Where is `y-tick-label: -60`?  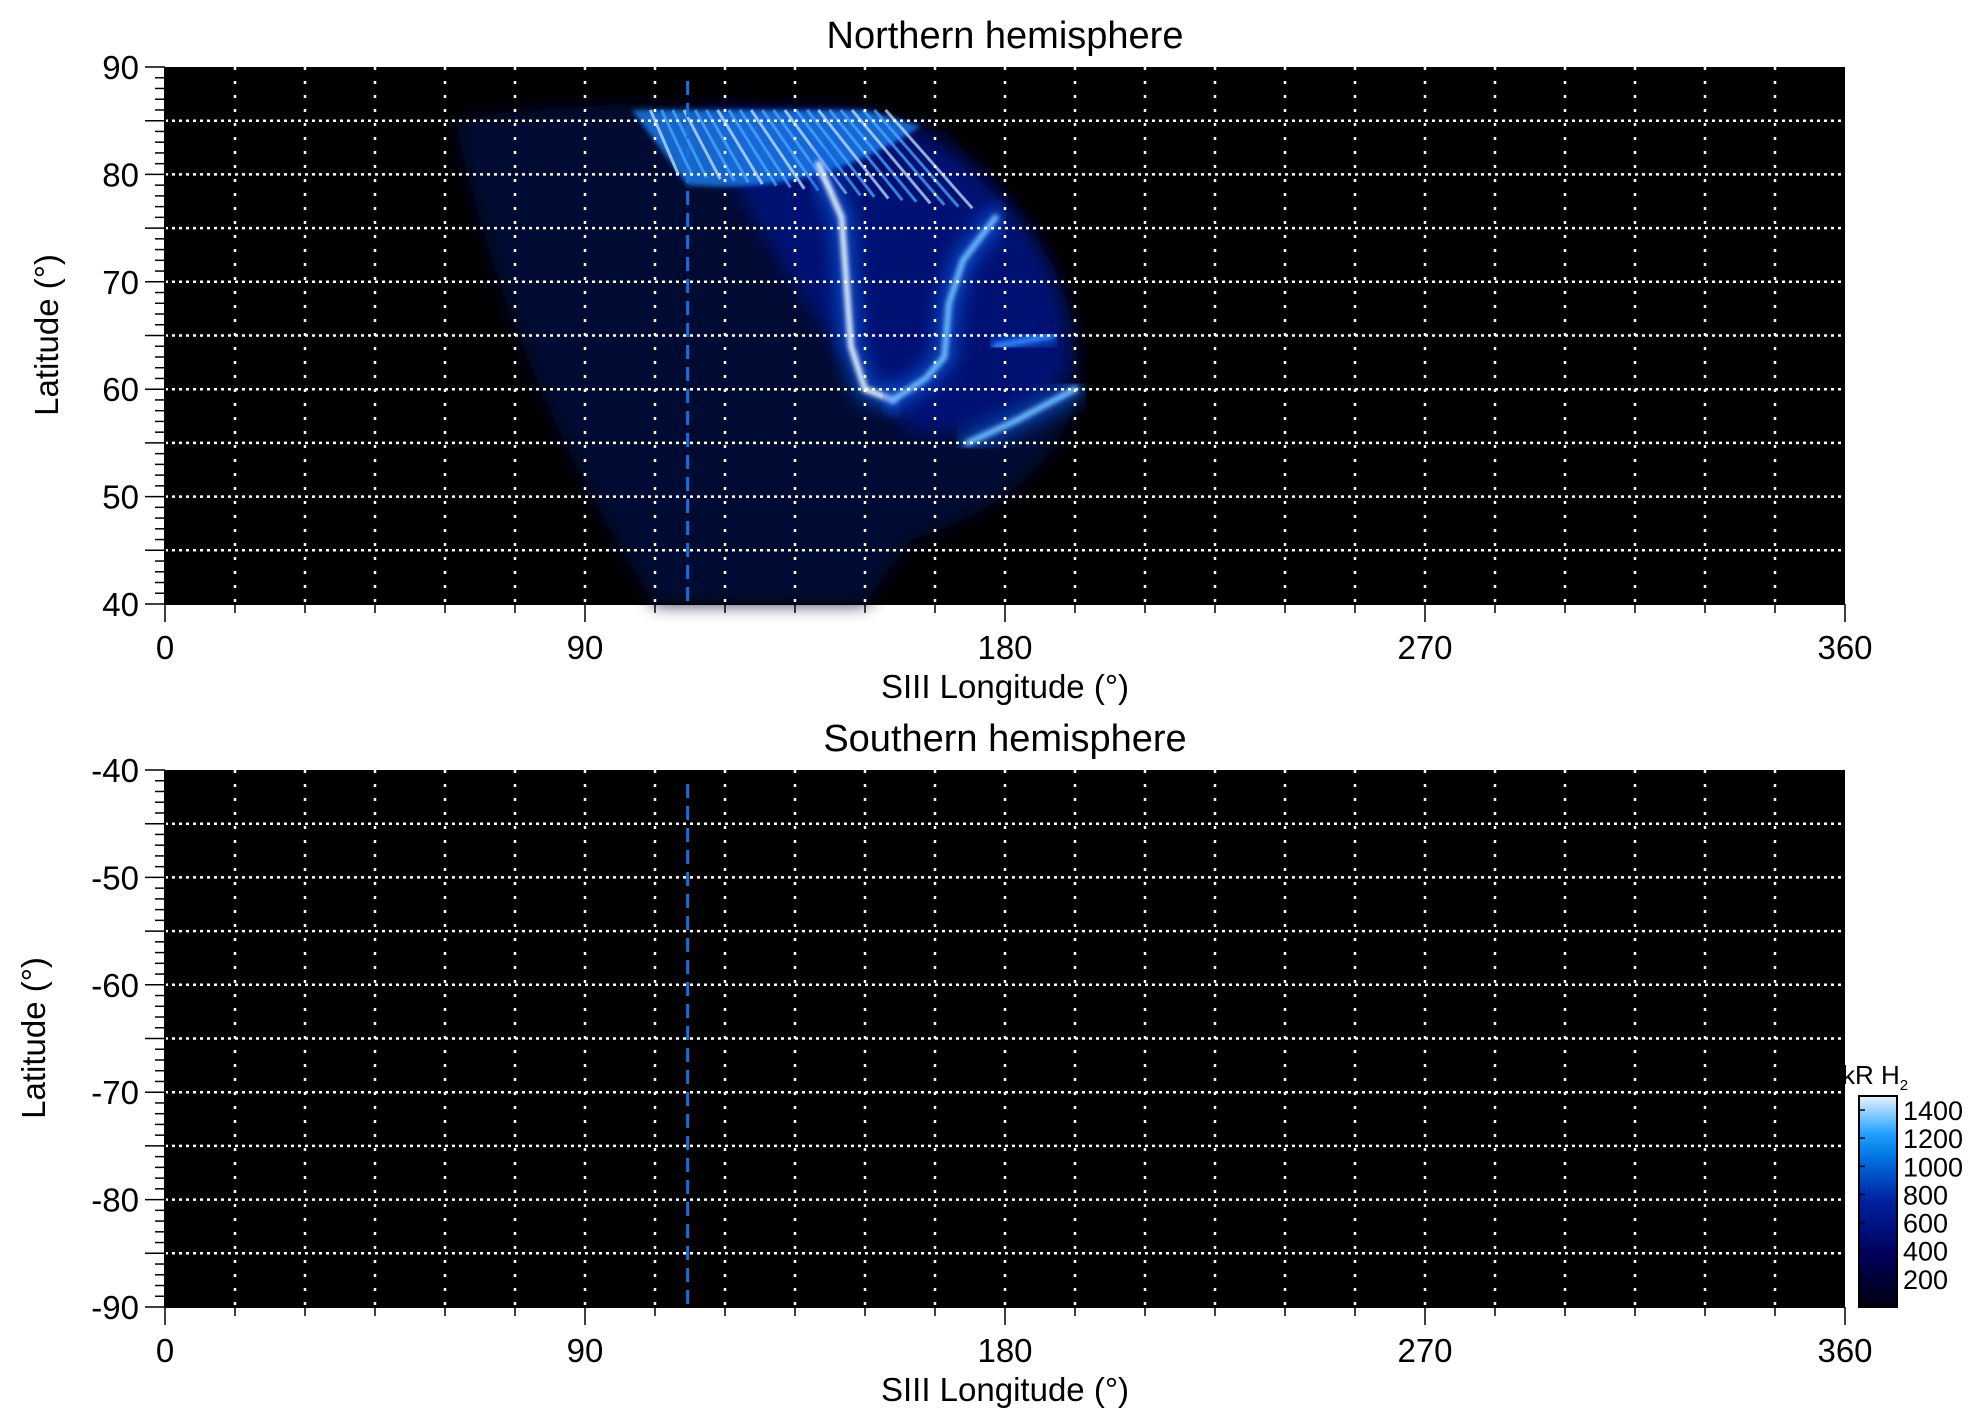
y-tick-label: -60 is located at coordinates (115, 985).